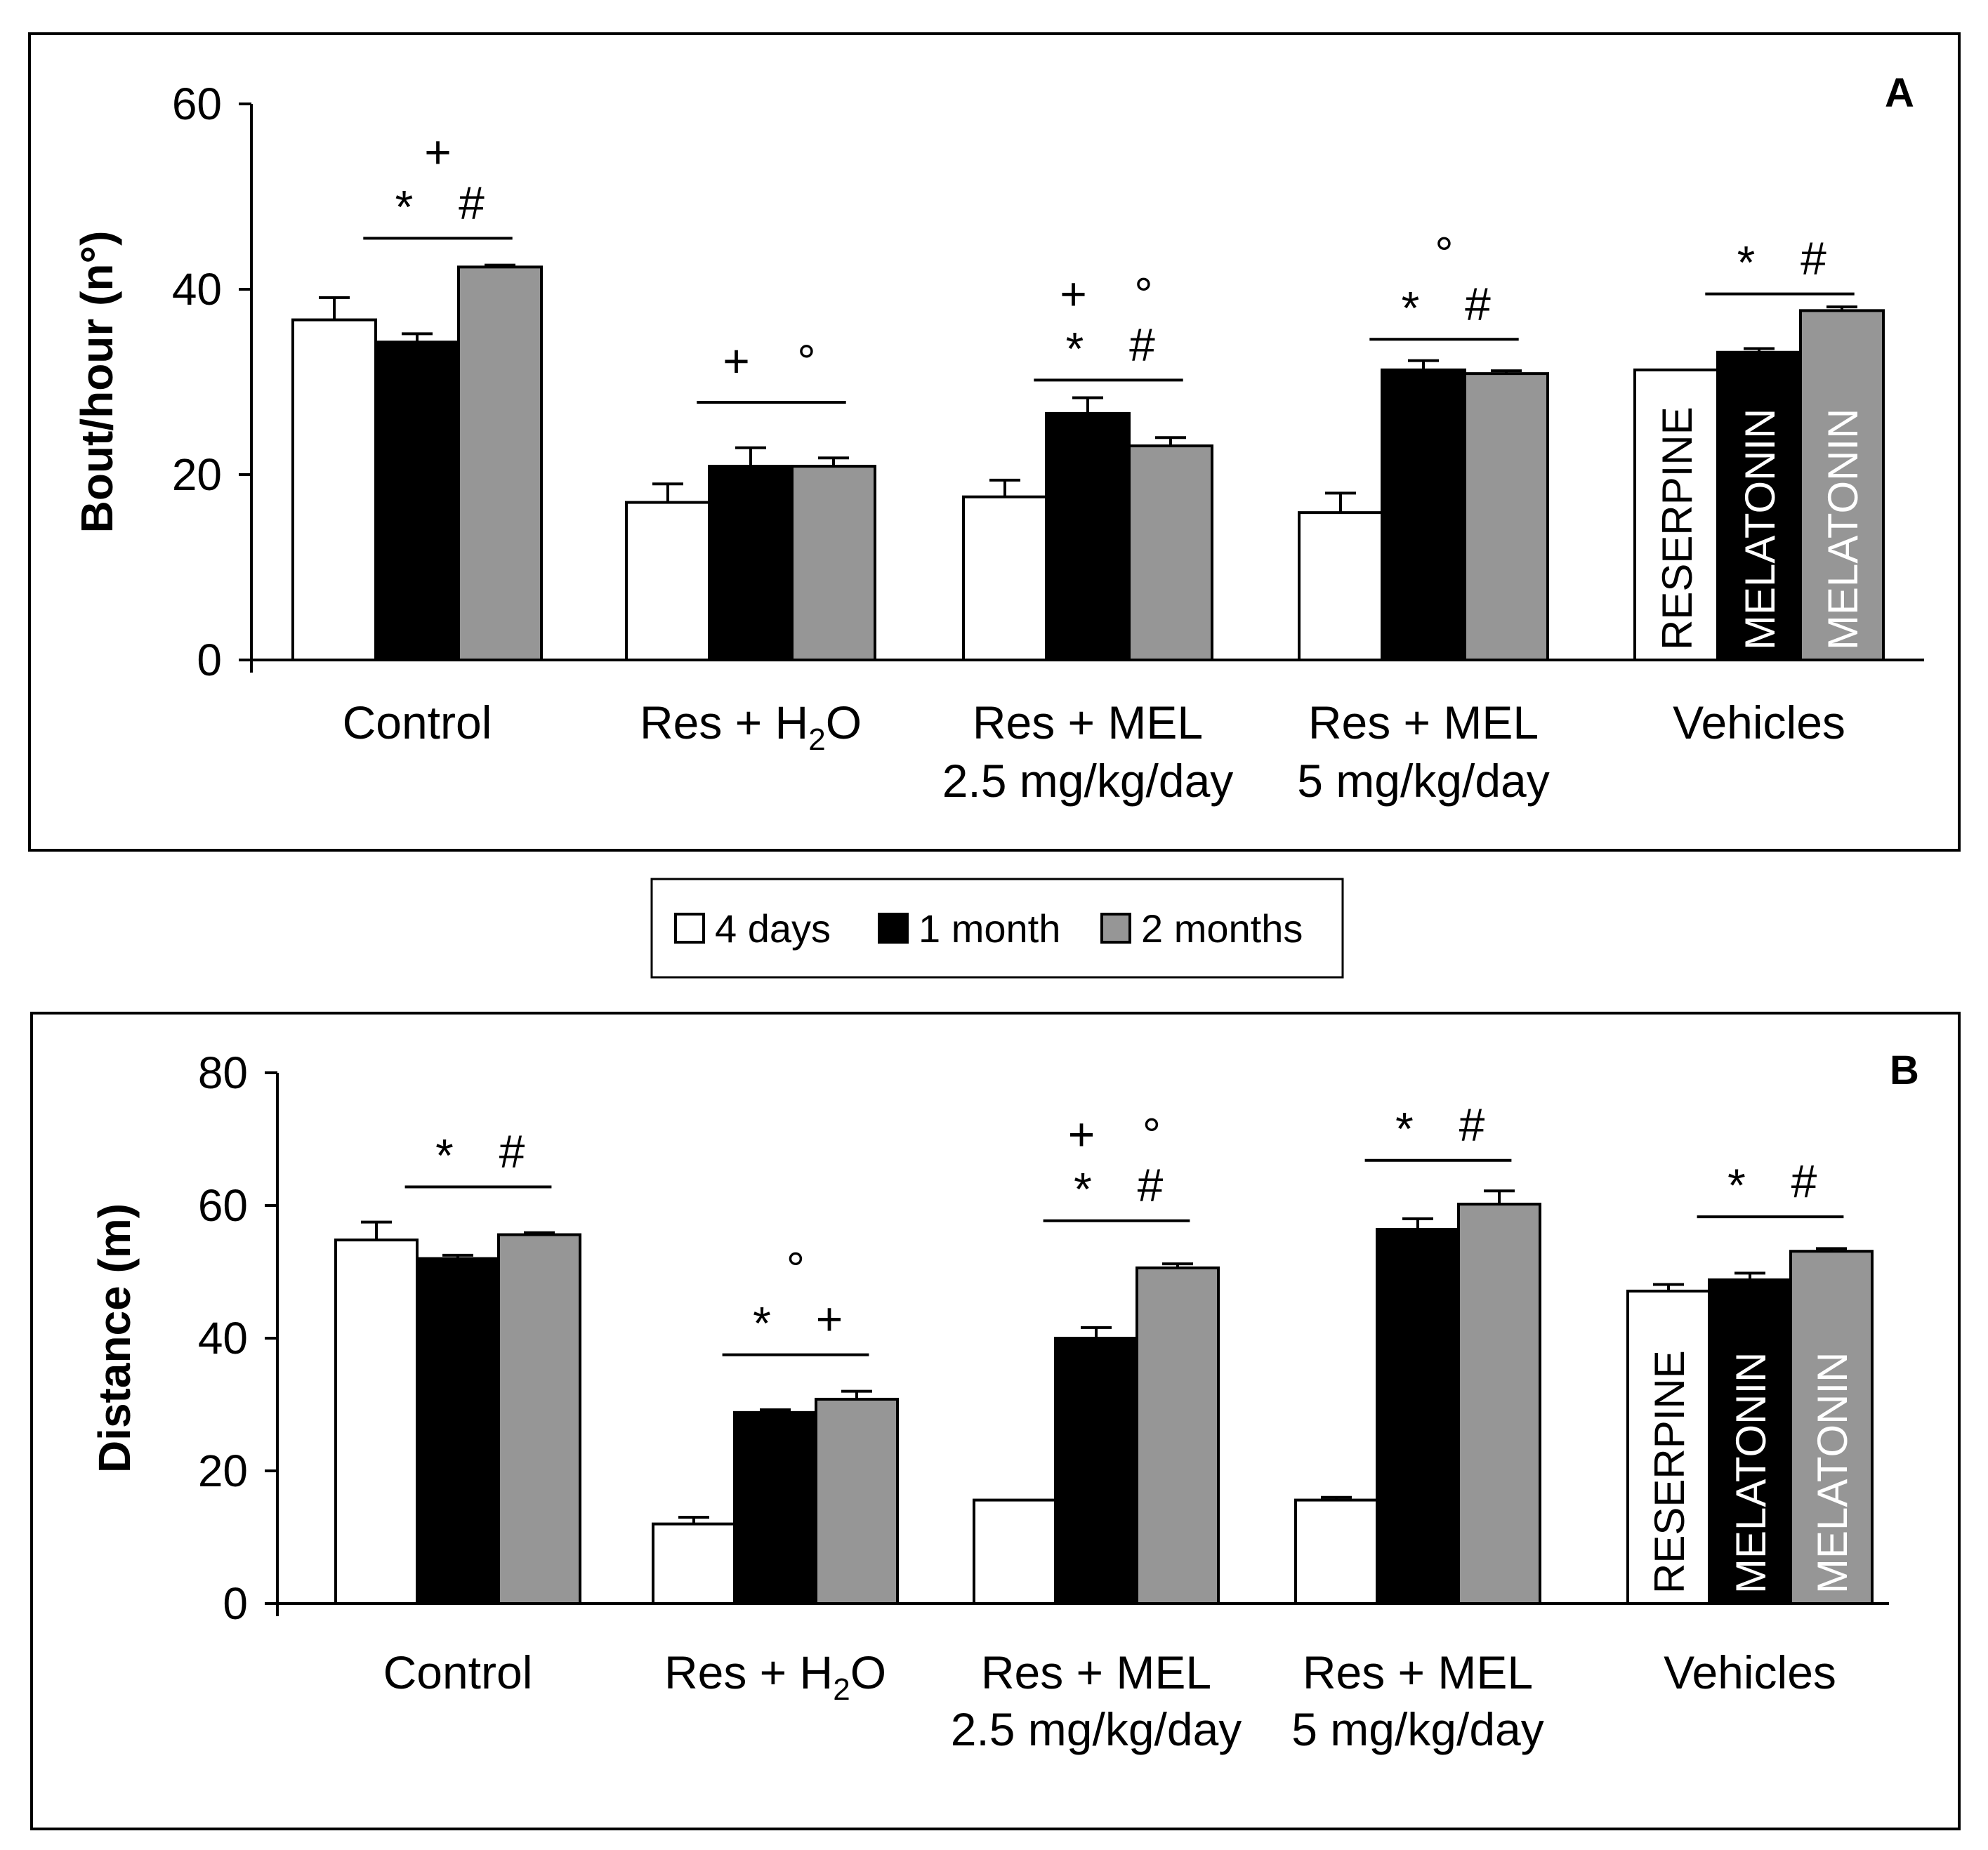  I want to click on panel-b-category-label: Vehicles, so click(1750, 1672).